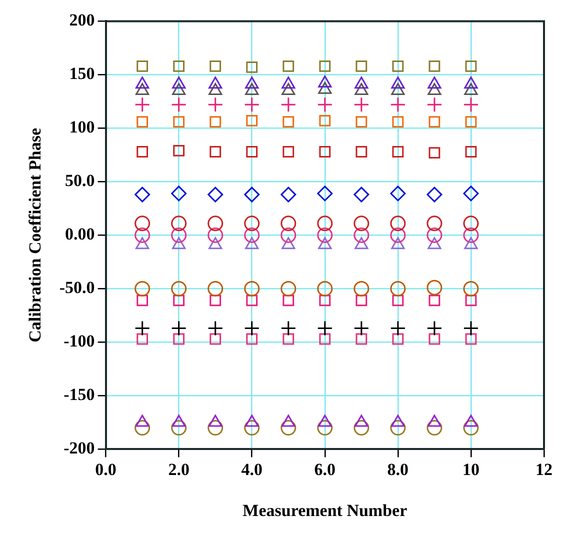  What do you see at coordinates (77, 288) in the screenshot?
I see `y-tick-label: -50.0` at bounding box center [77, 288].